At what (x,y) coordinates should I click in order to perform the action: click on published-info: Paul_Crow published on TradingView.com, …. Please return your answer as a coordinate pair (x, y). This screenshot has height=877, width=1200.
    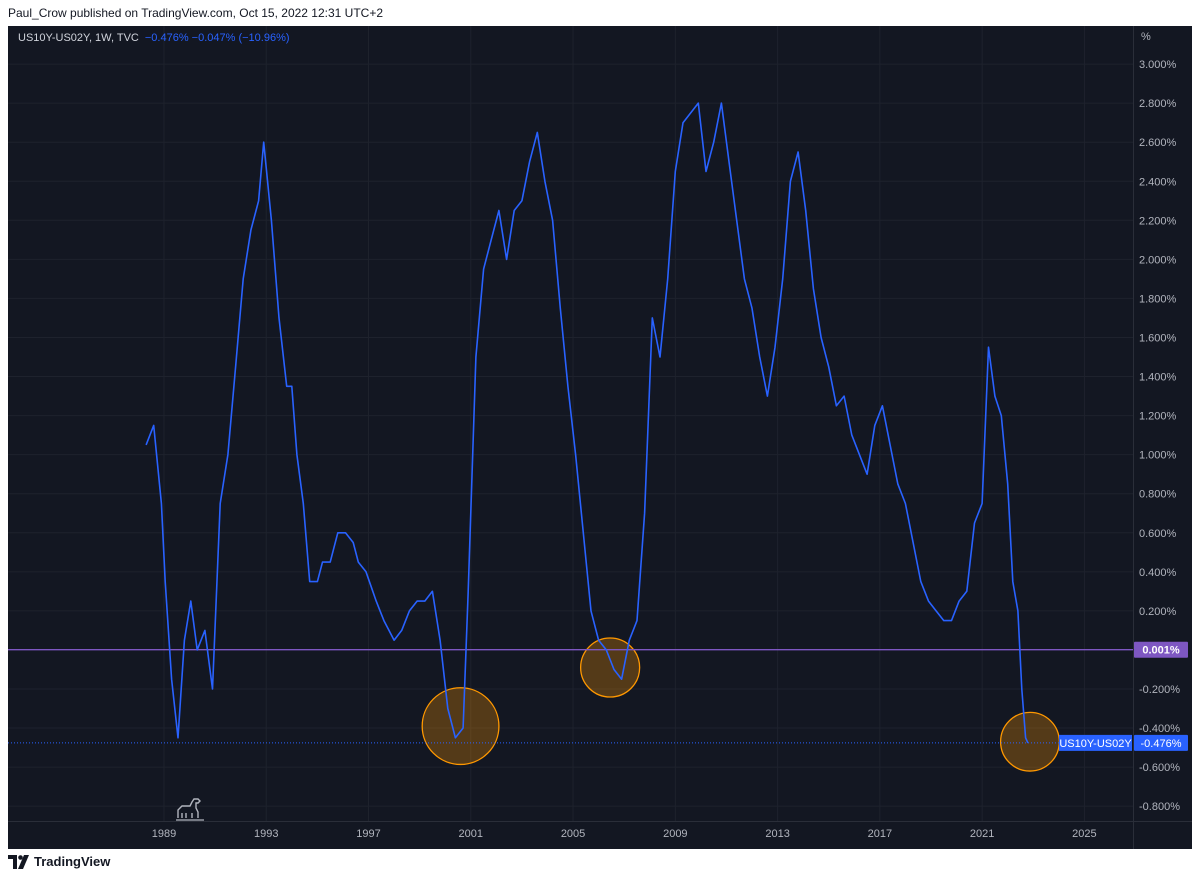
    Looking at the image, I should click on (195, 13).